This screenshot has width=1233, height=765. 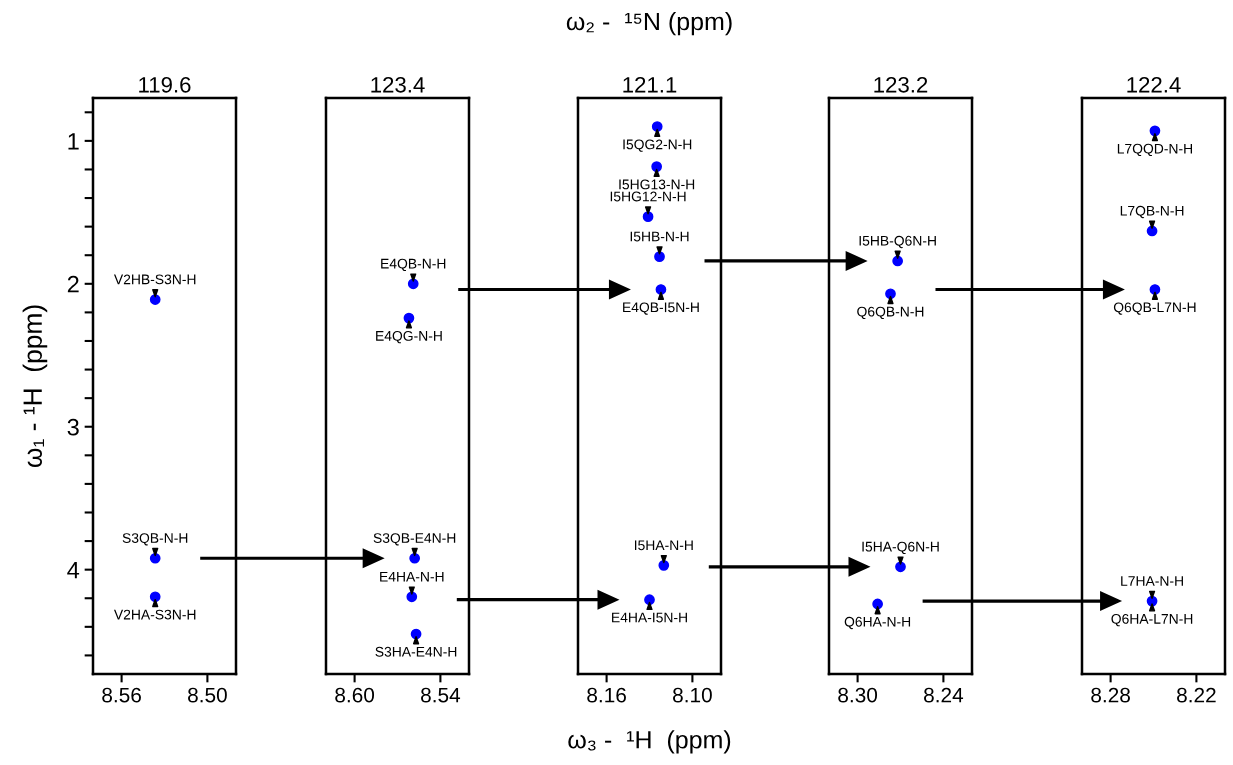 I want to click on chart-title: 123.4, so click(x=398, y=84).